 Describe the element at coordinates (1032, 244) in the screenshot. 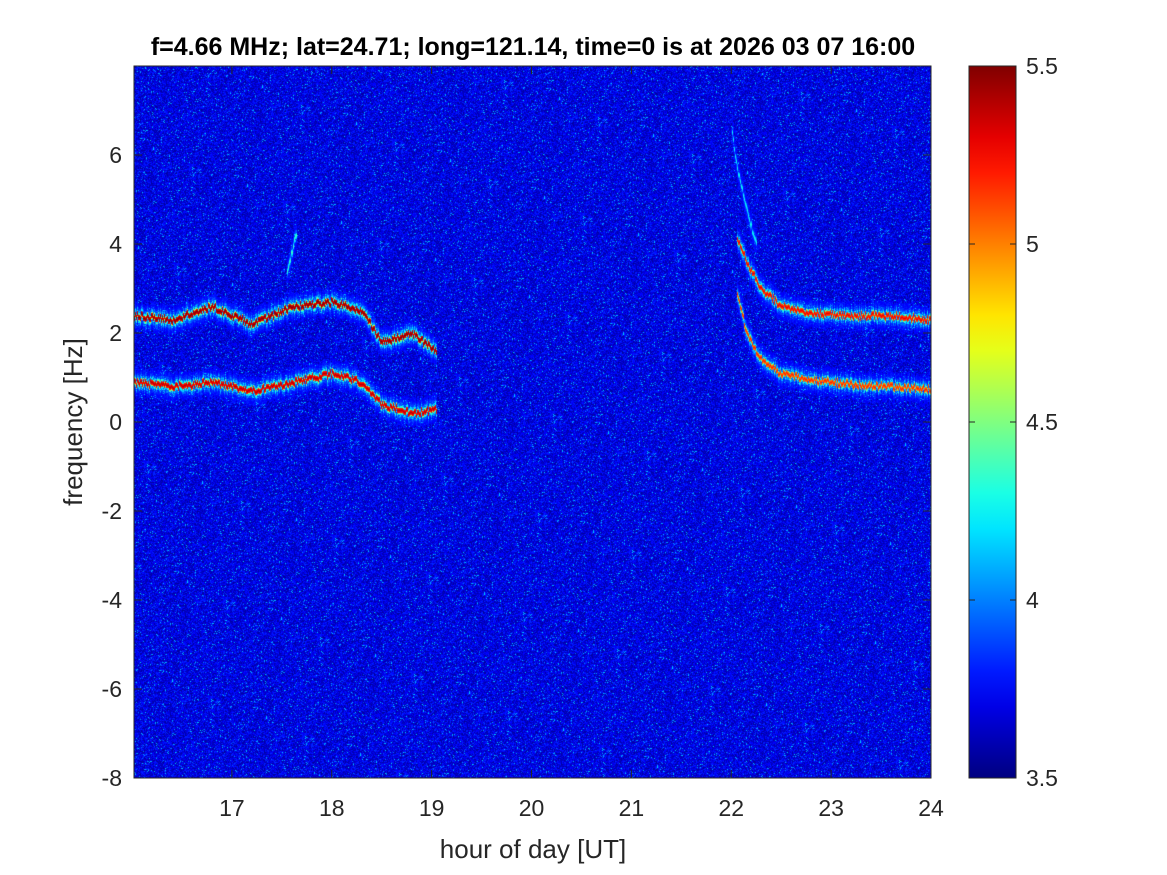

I see `colorbar-tick-label: 5` at that location.